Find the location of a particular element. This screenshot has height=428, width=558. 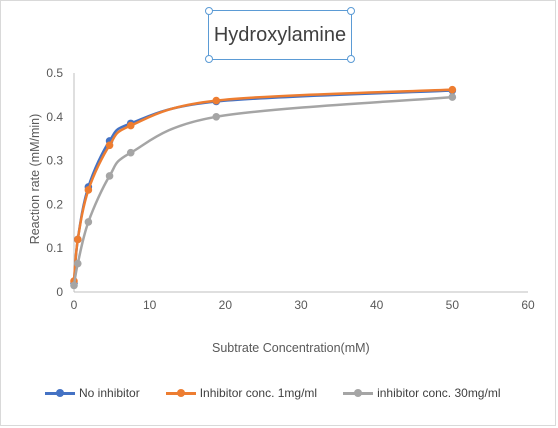

resize-handle-bottom-left is located at coordinates (209, 59).